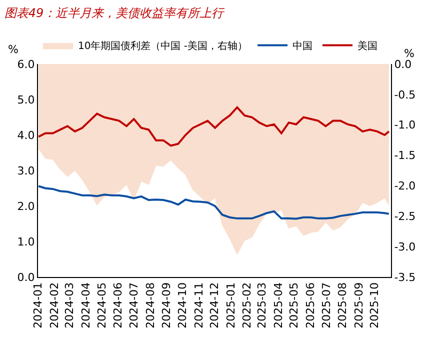  I want to click on y-tick-label: 0.0, so click(26, 277).